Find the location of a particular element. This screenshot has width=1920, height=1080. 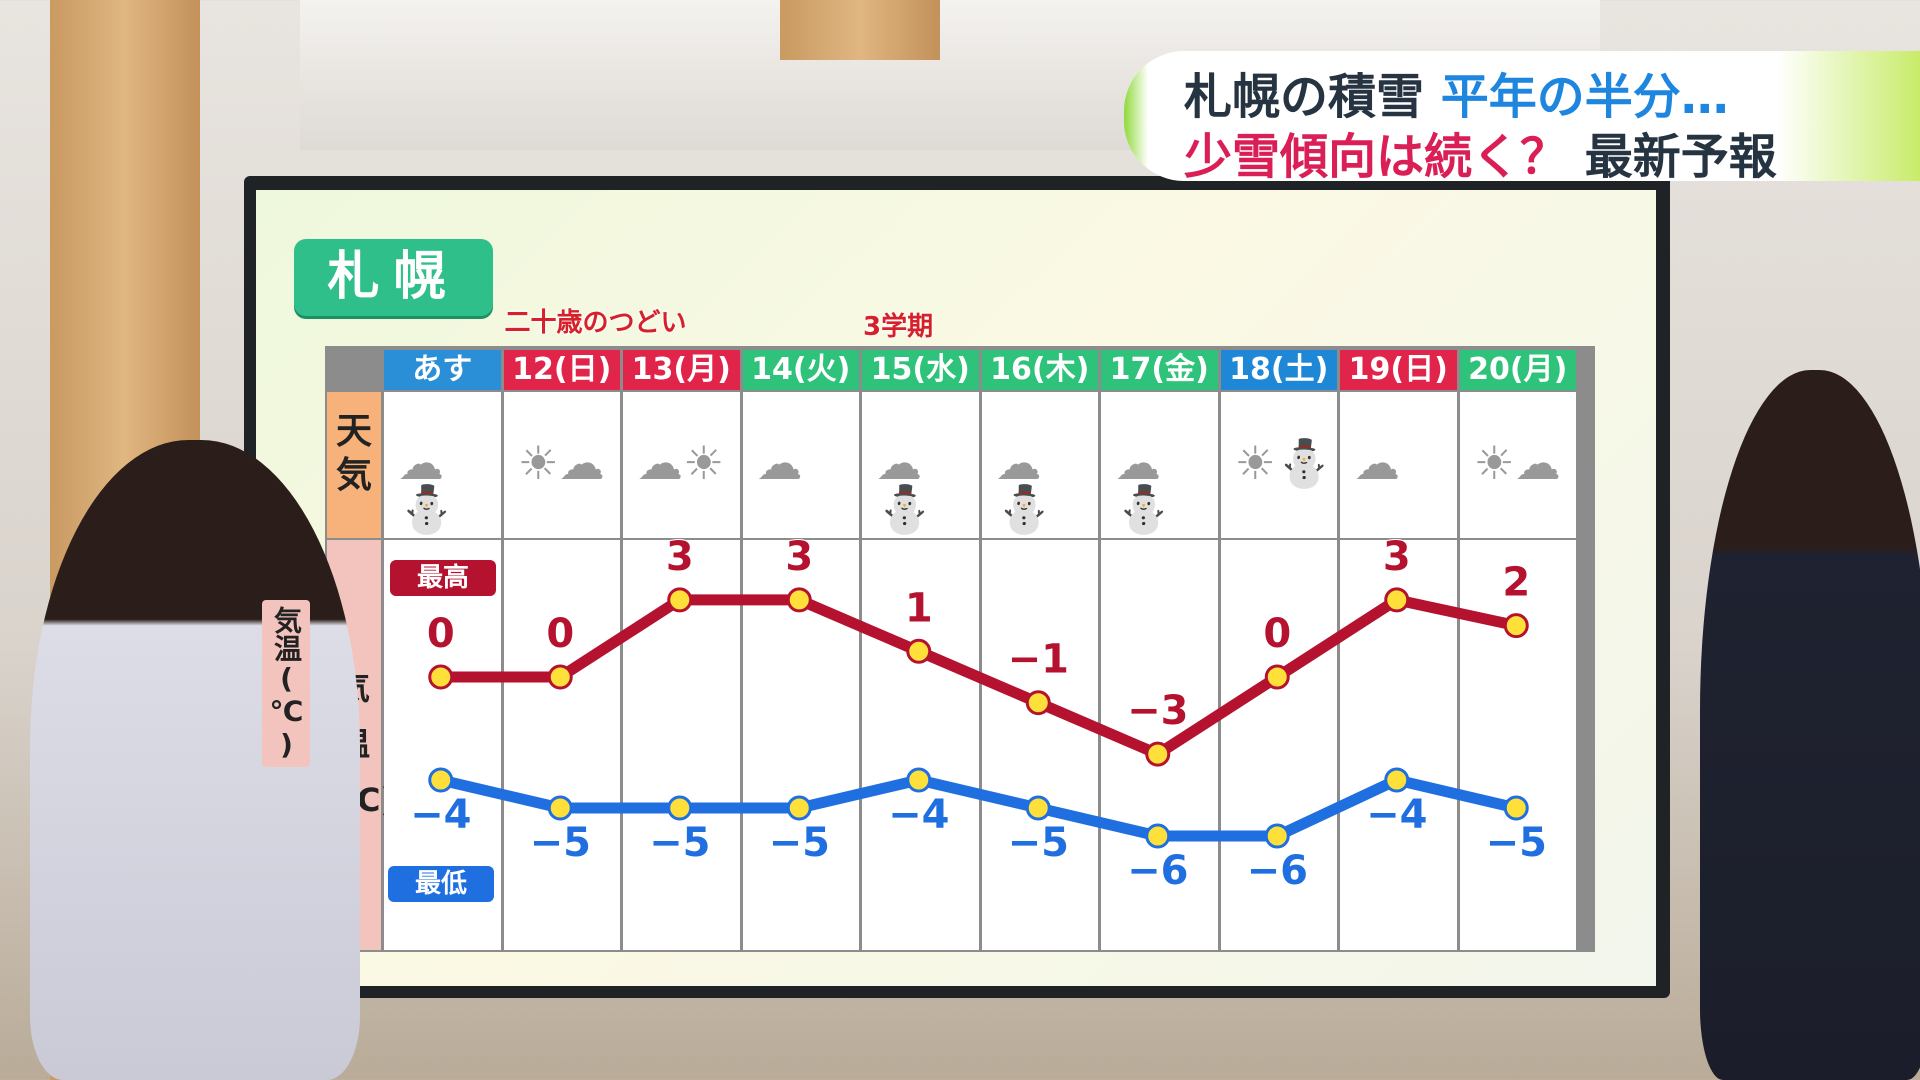

day-header: あす is located at coordinates (442, 370).